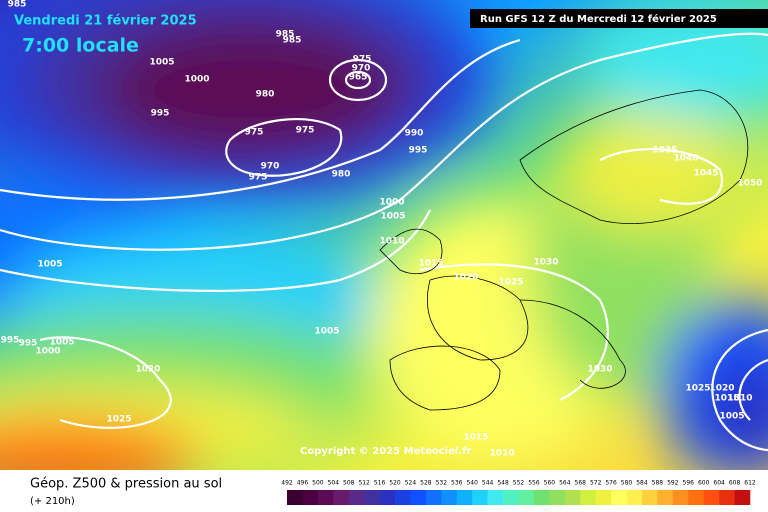 Image resolution: width=768 pixels, height=512 pixels. Describe the element at coordinates (395, 483) in the screenshot. I see `scale-tick-label: 520` at that location.